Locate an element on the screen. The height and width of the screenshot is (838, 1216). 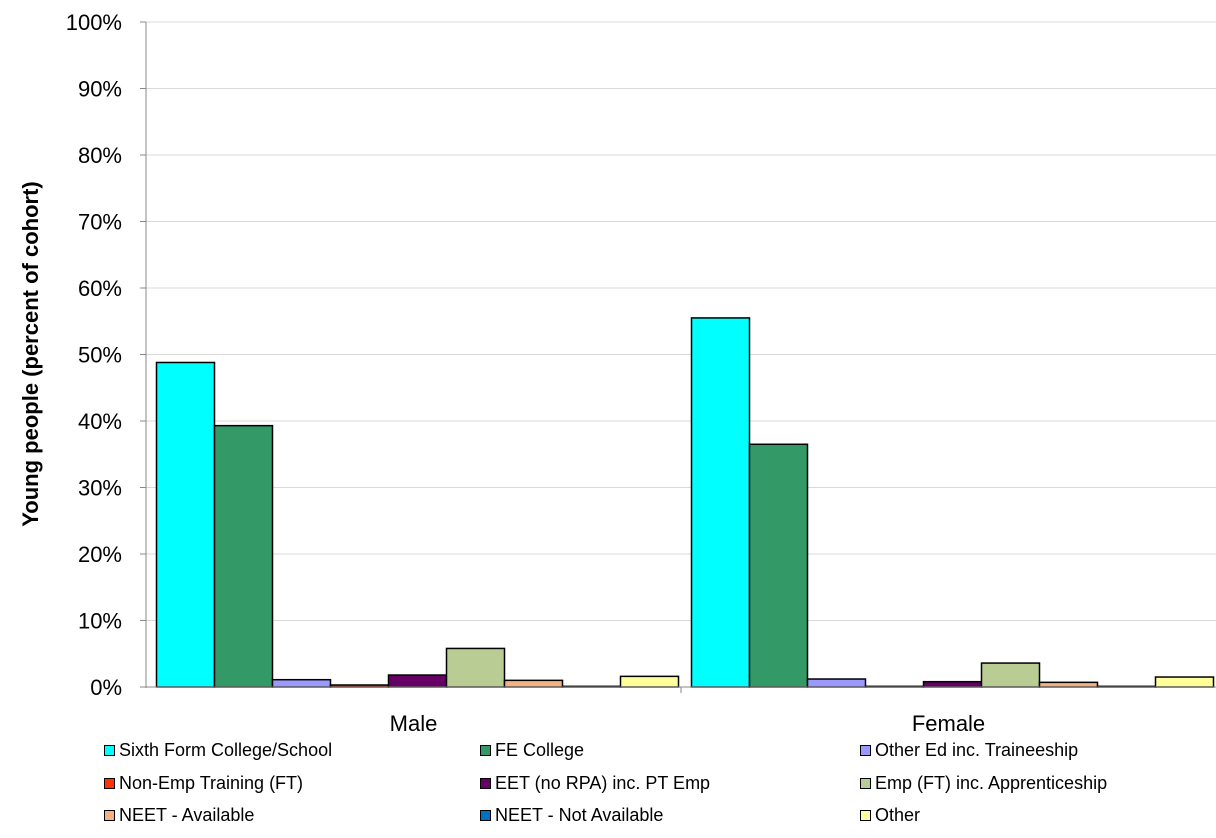
legend-item: EET (no RPA) inc. PT Emp is located at coordinates (595, 783).